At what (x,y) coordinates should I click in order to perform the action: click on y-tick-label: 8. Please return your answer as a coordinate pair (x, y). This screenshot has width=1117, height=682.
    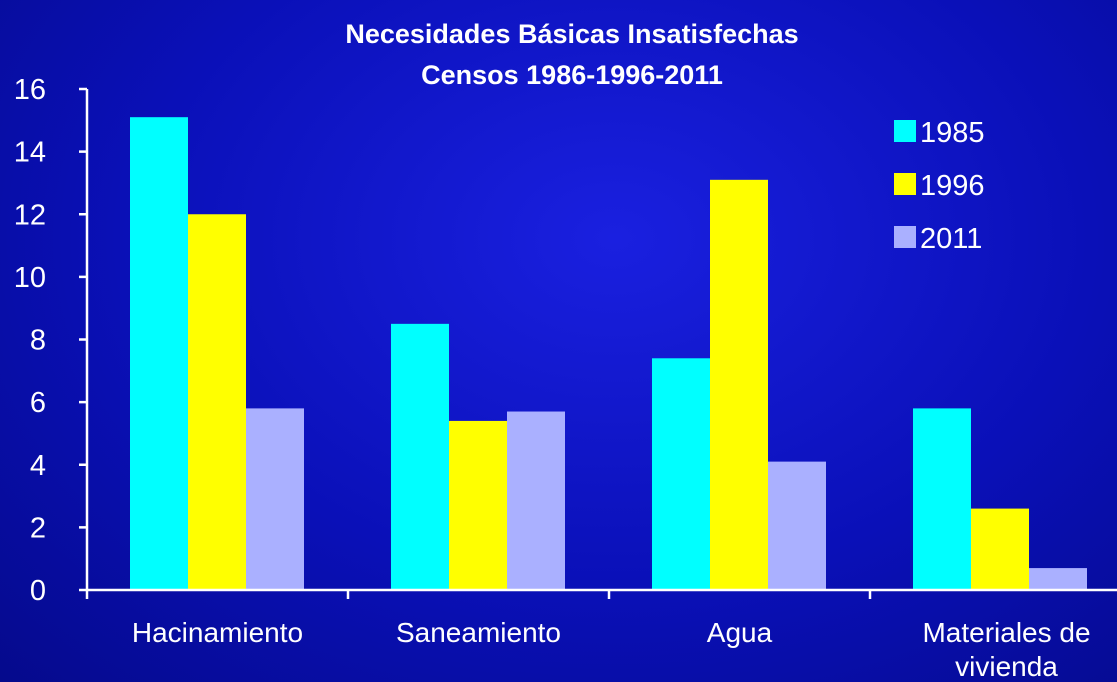
    Looking at the image, I should click on (38, 341).